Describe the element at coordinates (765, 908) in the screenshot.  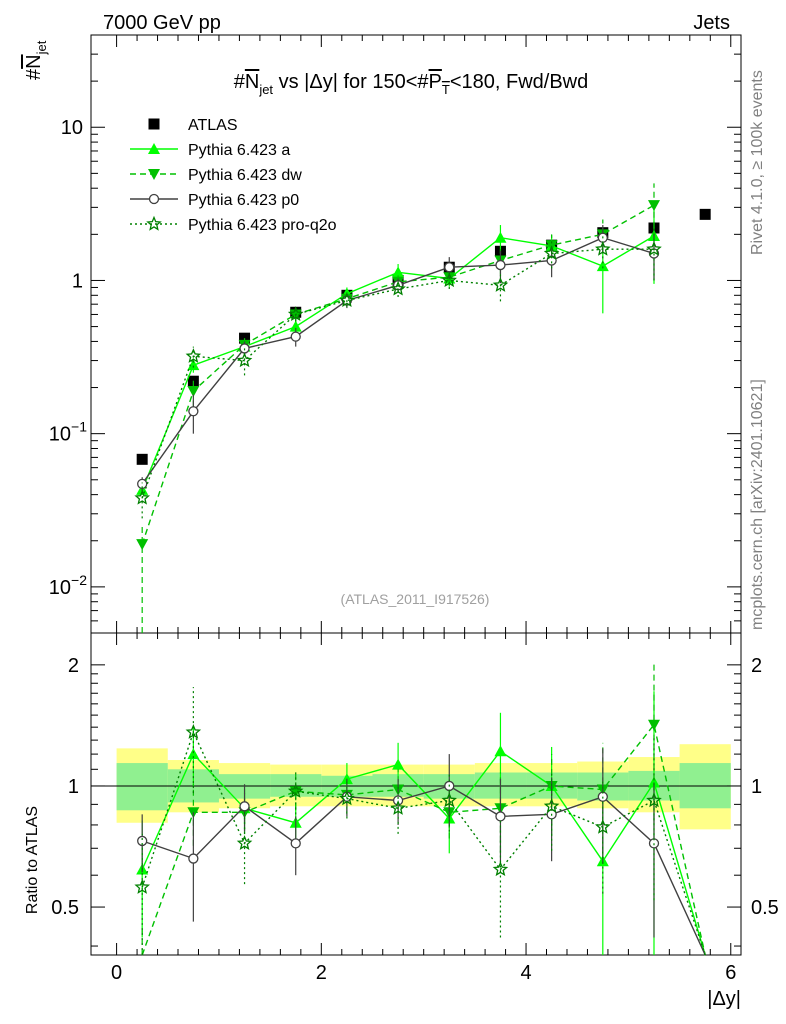
I see `y-tick-label-ratio-right: 0.5` at that location.